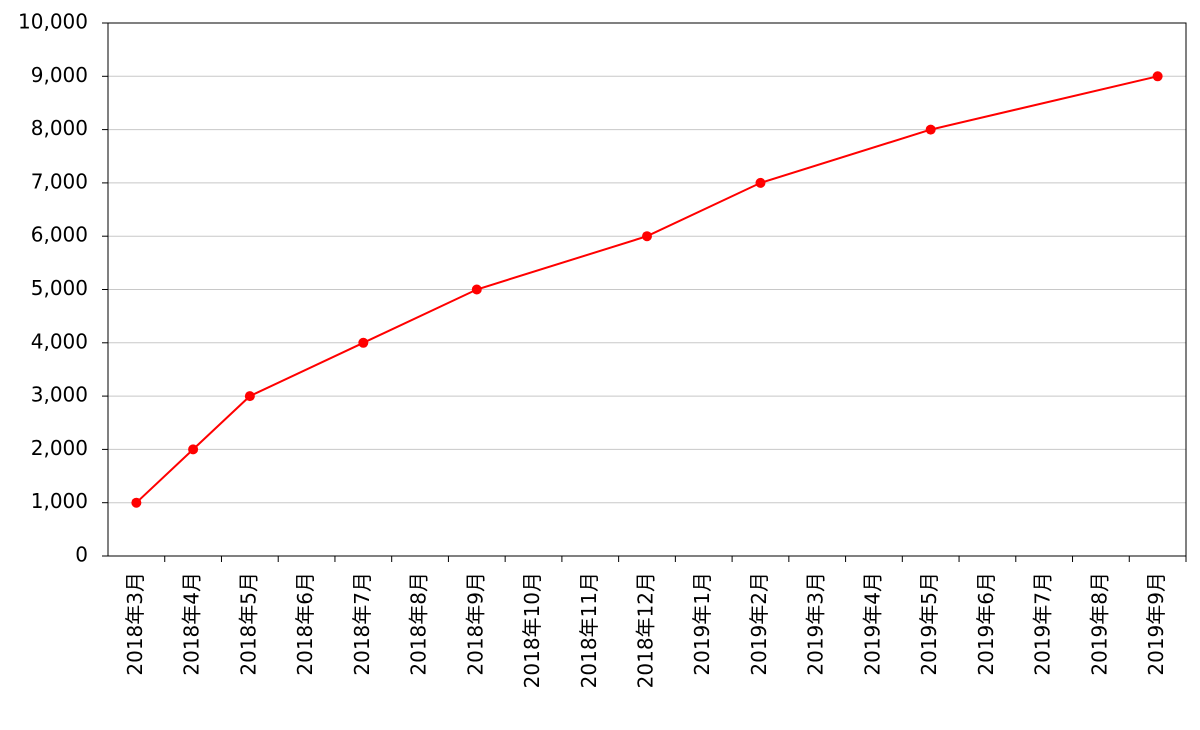 Image resolution: width=1200 pixels, height=730 pixels. What do you see at coordinates (1043, 624) in the screenshot?
I see `x-tick-label: 2019年7月` at bounding box center [1043, 624].